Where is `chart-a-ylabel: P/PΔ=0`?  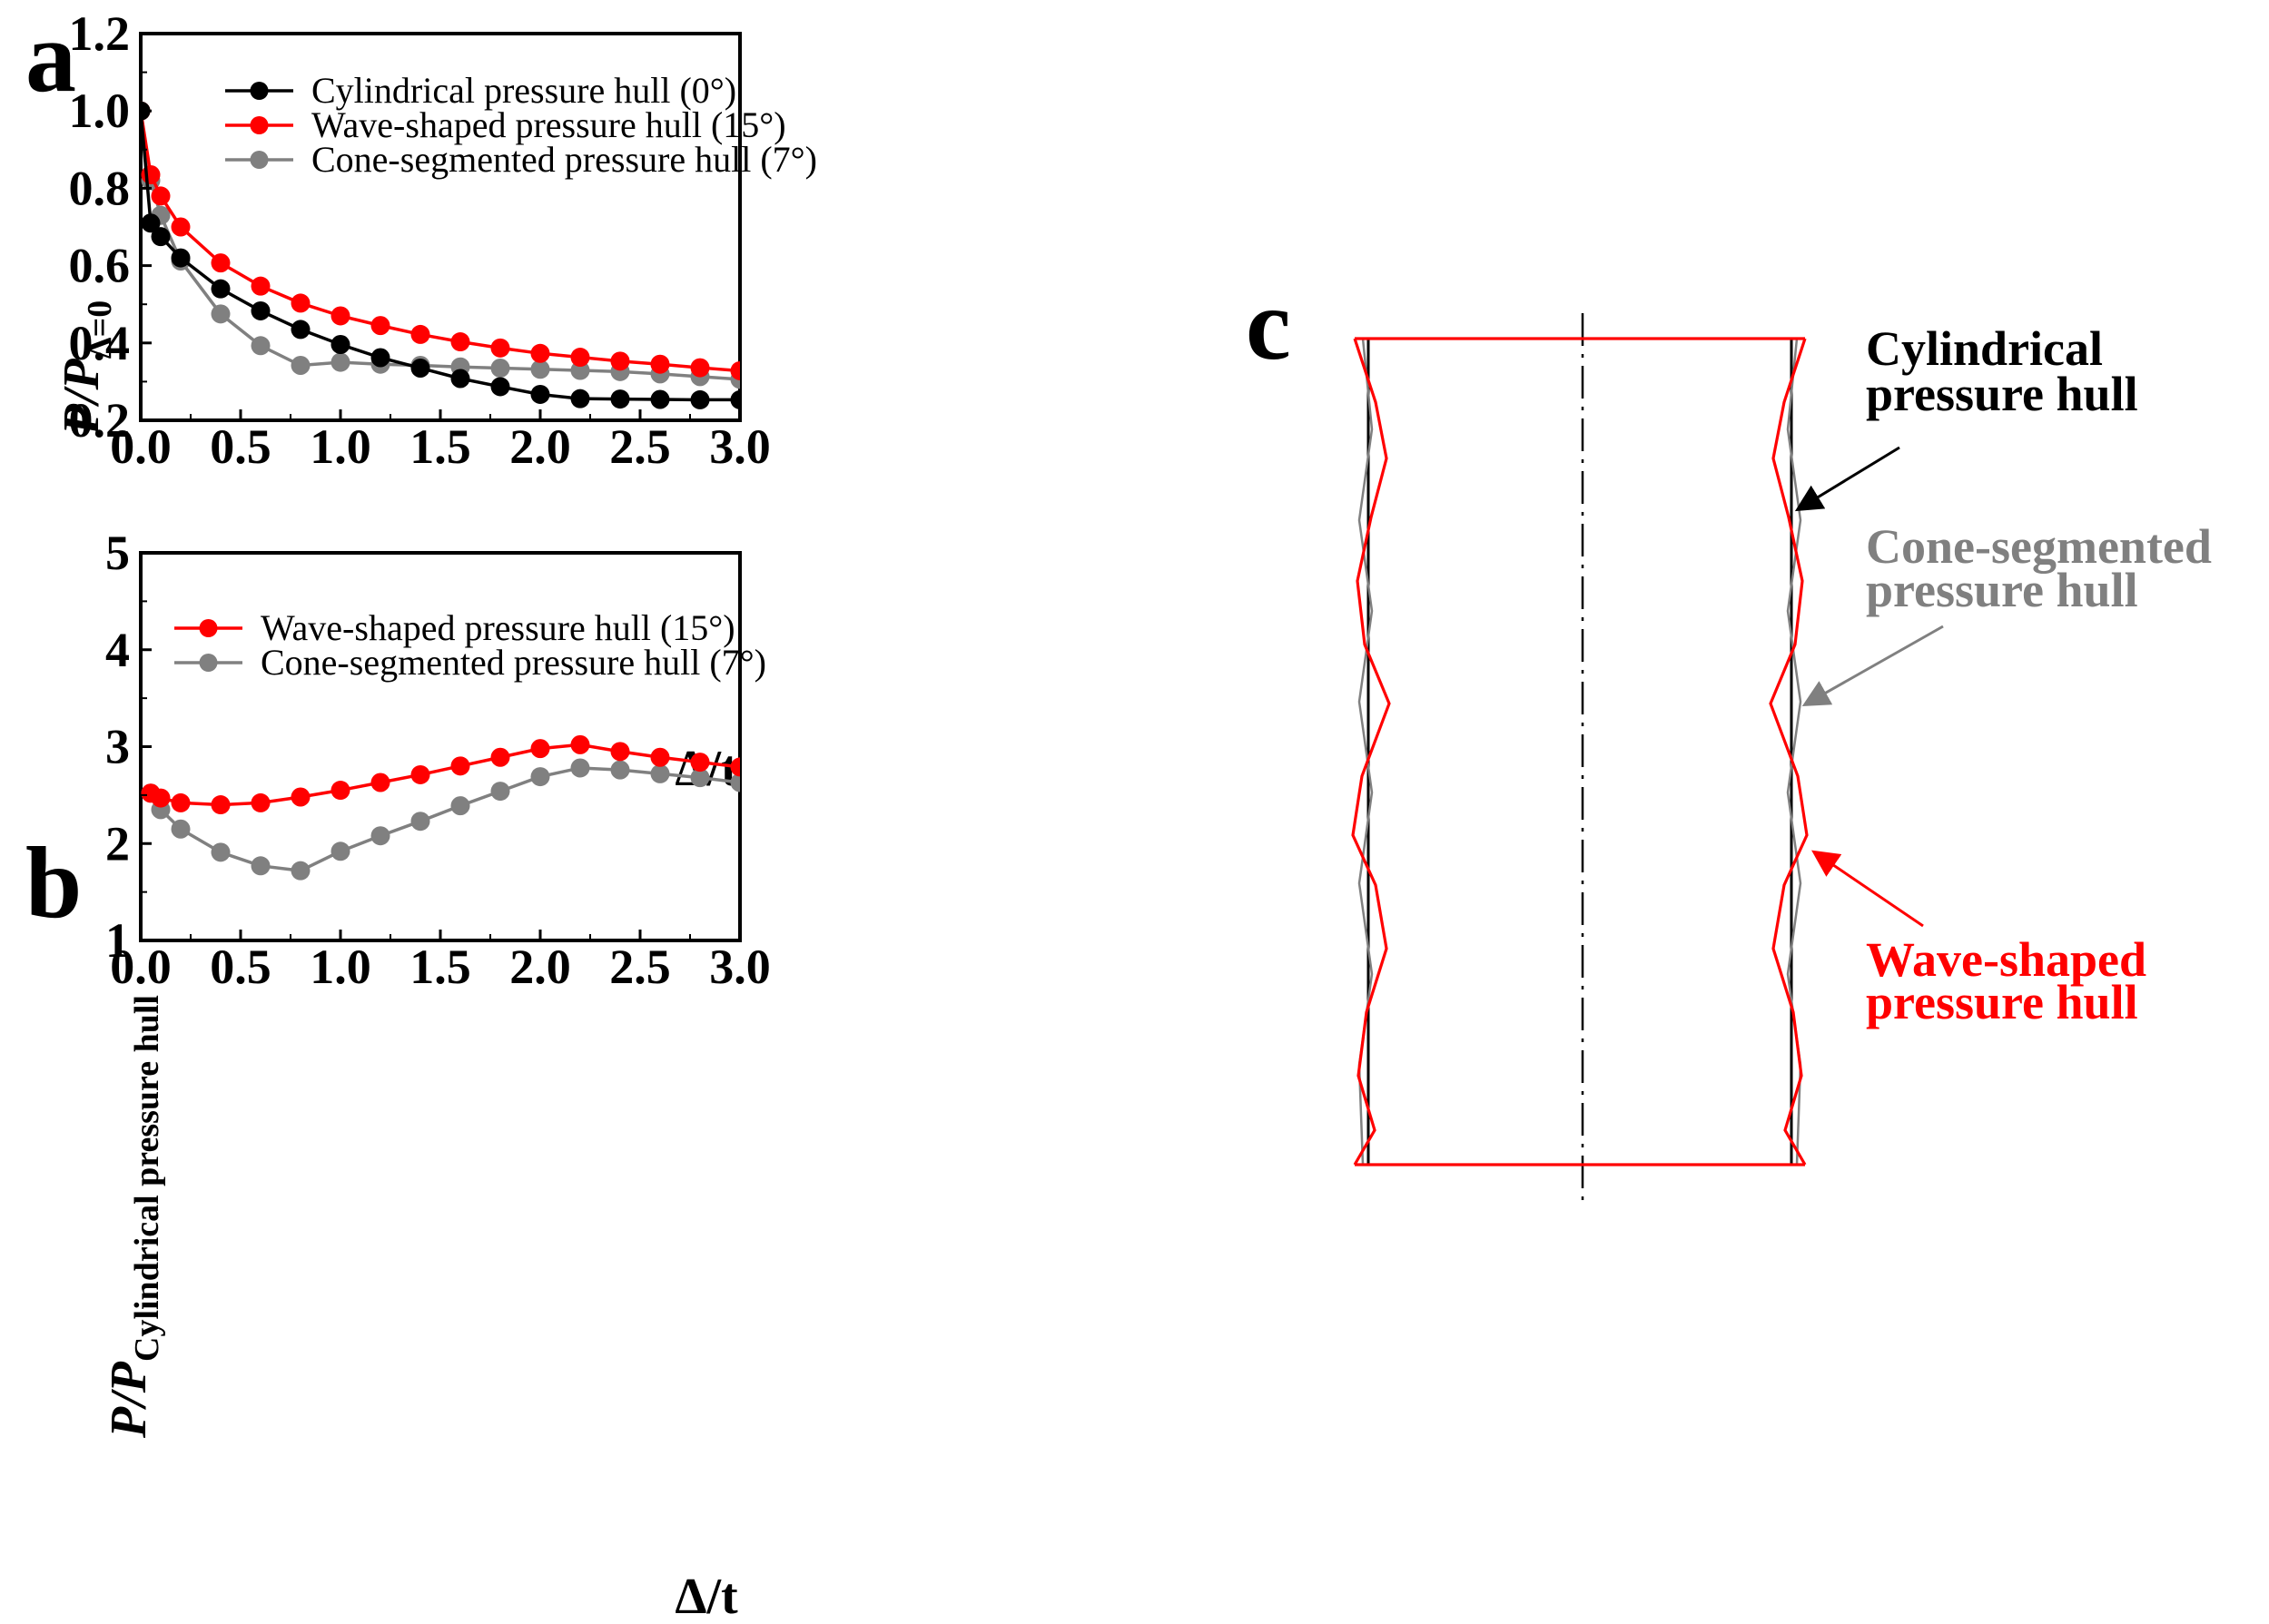
chart-a-ylabel: P/PΔ=0 is located at coordinates (86, 368).